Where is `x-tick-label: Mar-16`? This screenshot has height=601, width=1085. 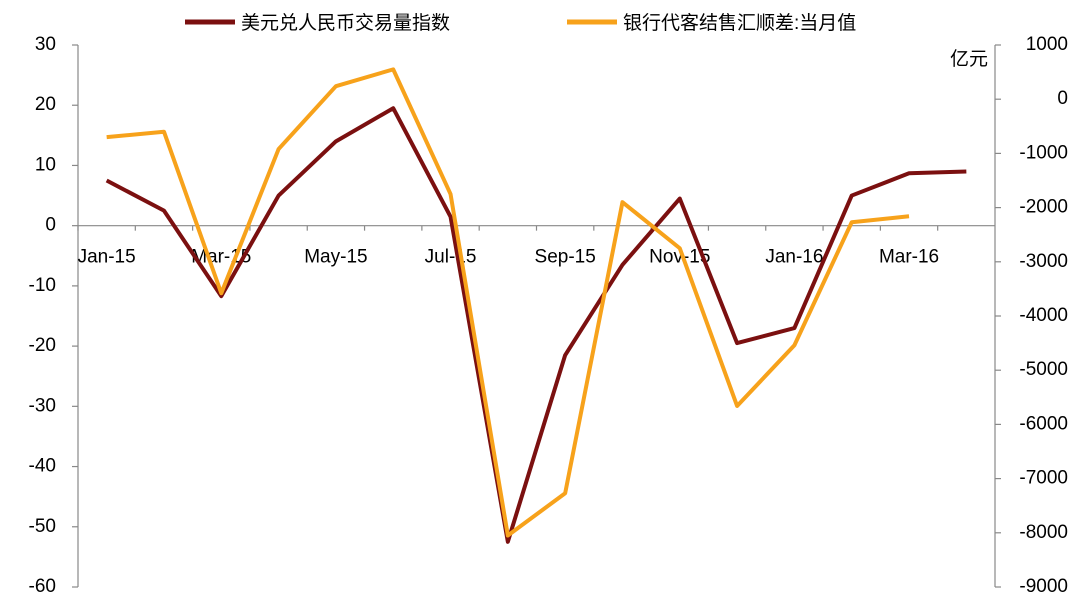
x-tick-label: Mar-16 is located at coordinates (909, 257).